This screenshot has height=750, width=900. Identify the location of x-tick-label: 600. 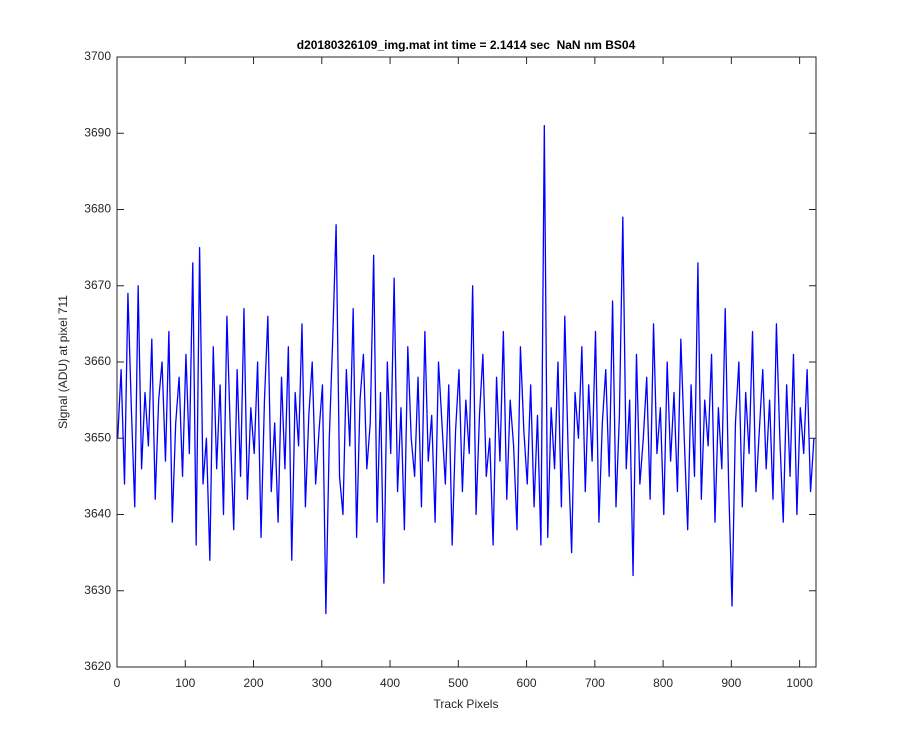
(527, 683).